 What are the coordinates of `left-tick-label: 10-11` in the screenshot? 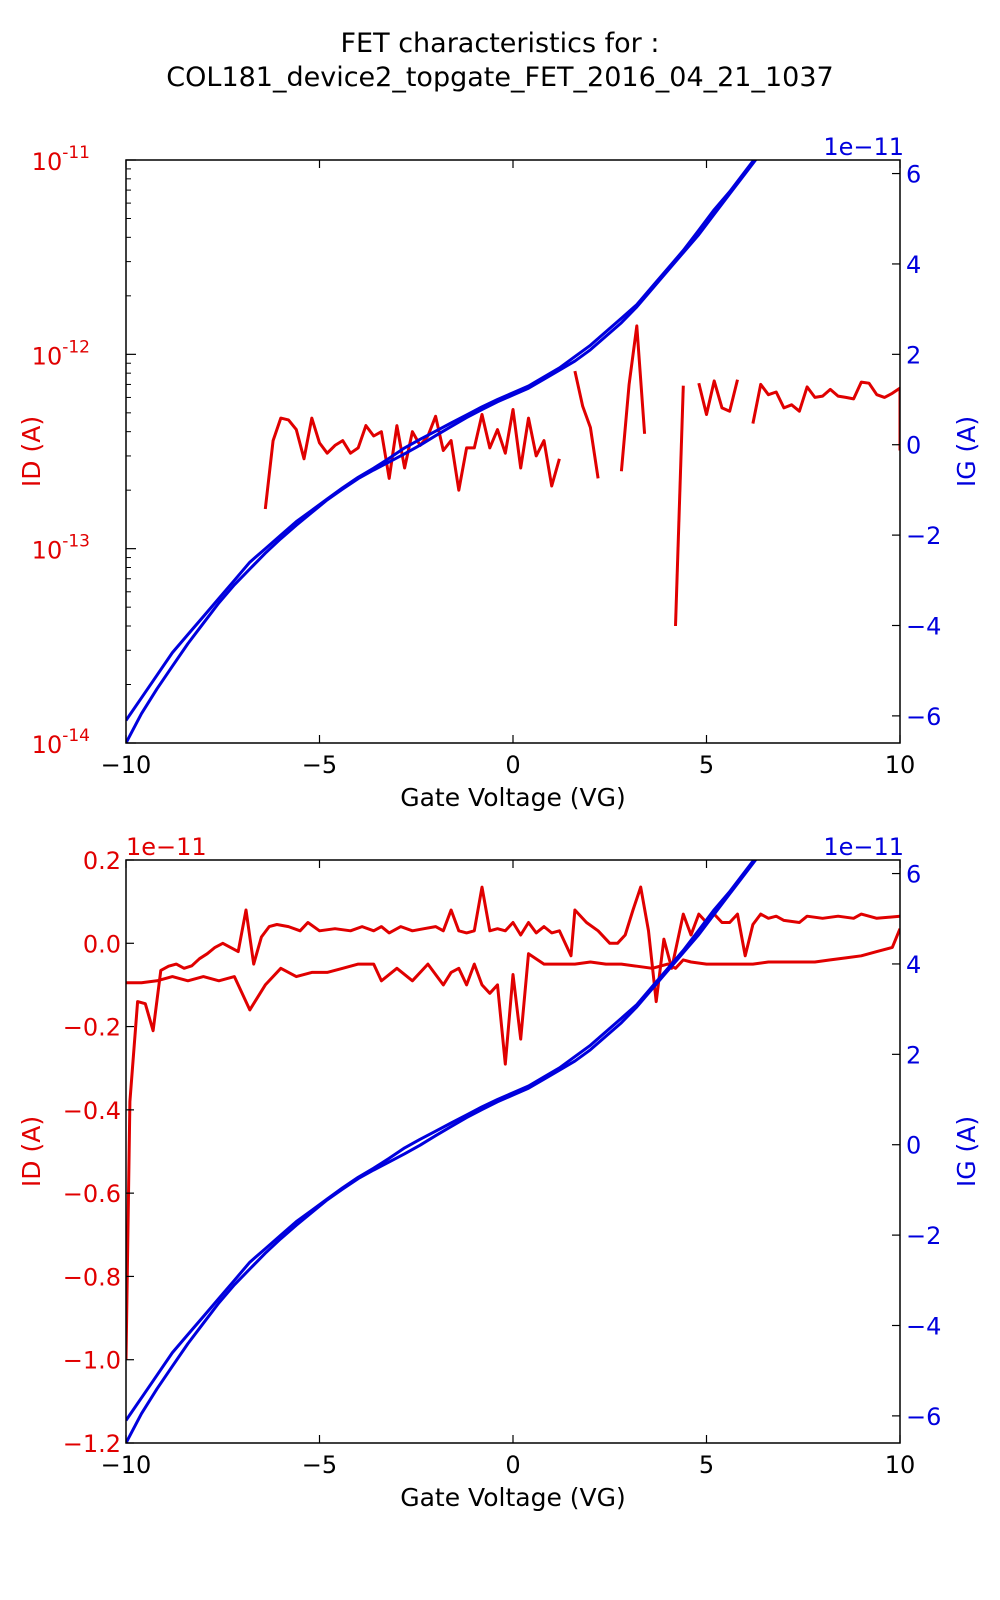 It's located at (61, 159).